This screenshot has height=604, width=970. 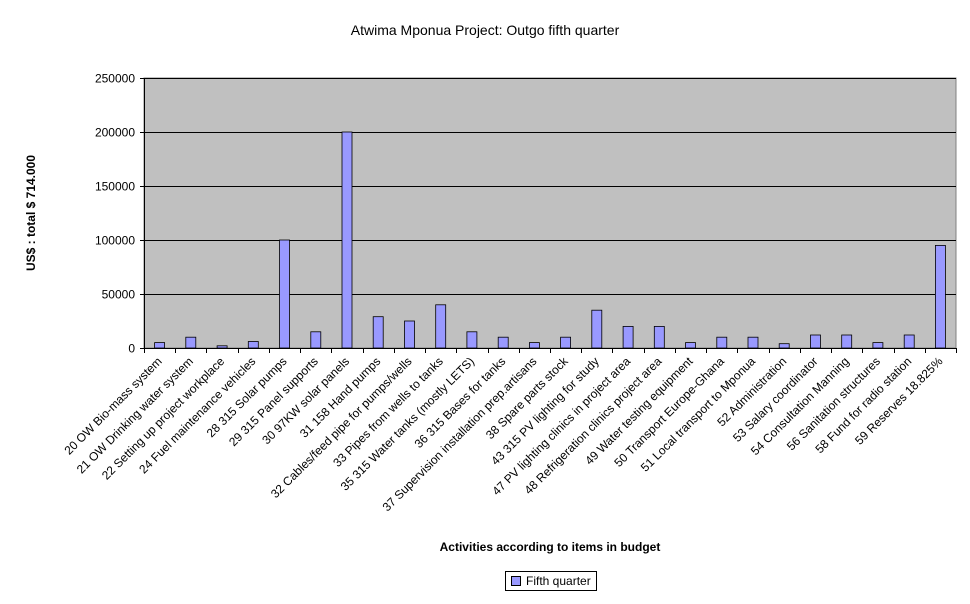 I want to click on y-tick-label: 250000, so click(x=115, y=79).